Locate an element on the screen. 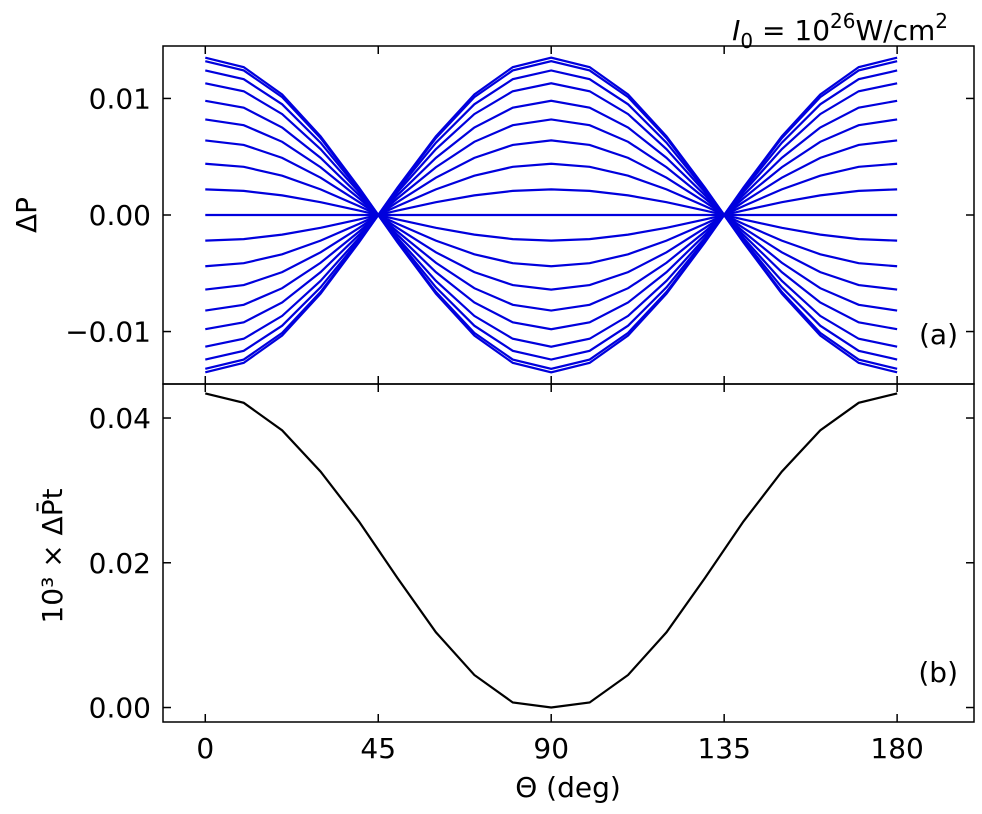 The width and height of the screenshot is (982, 814). y-tick-label: 0.02 is located at coordinates (120, 563).